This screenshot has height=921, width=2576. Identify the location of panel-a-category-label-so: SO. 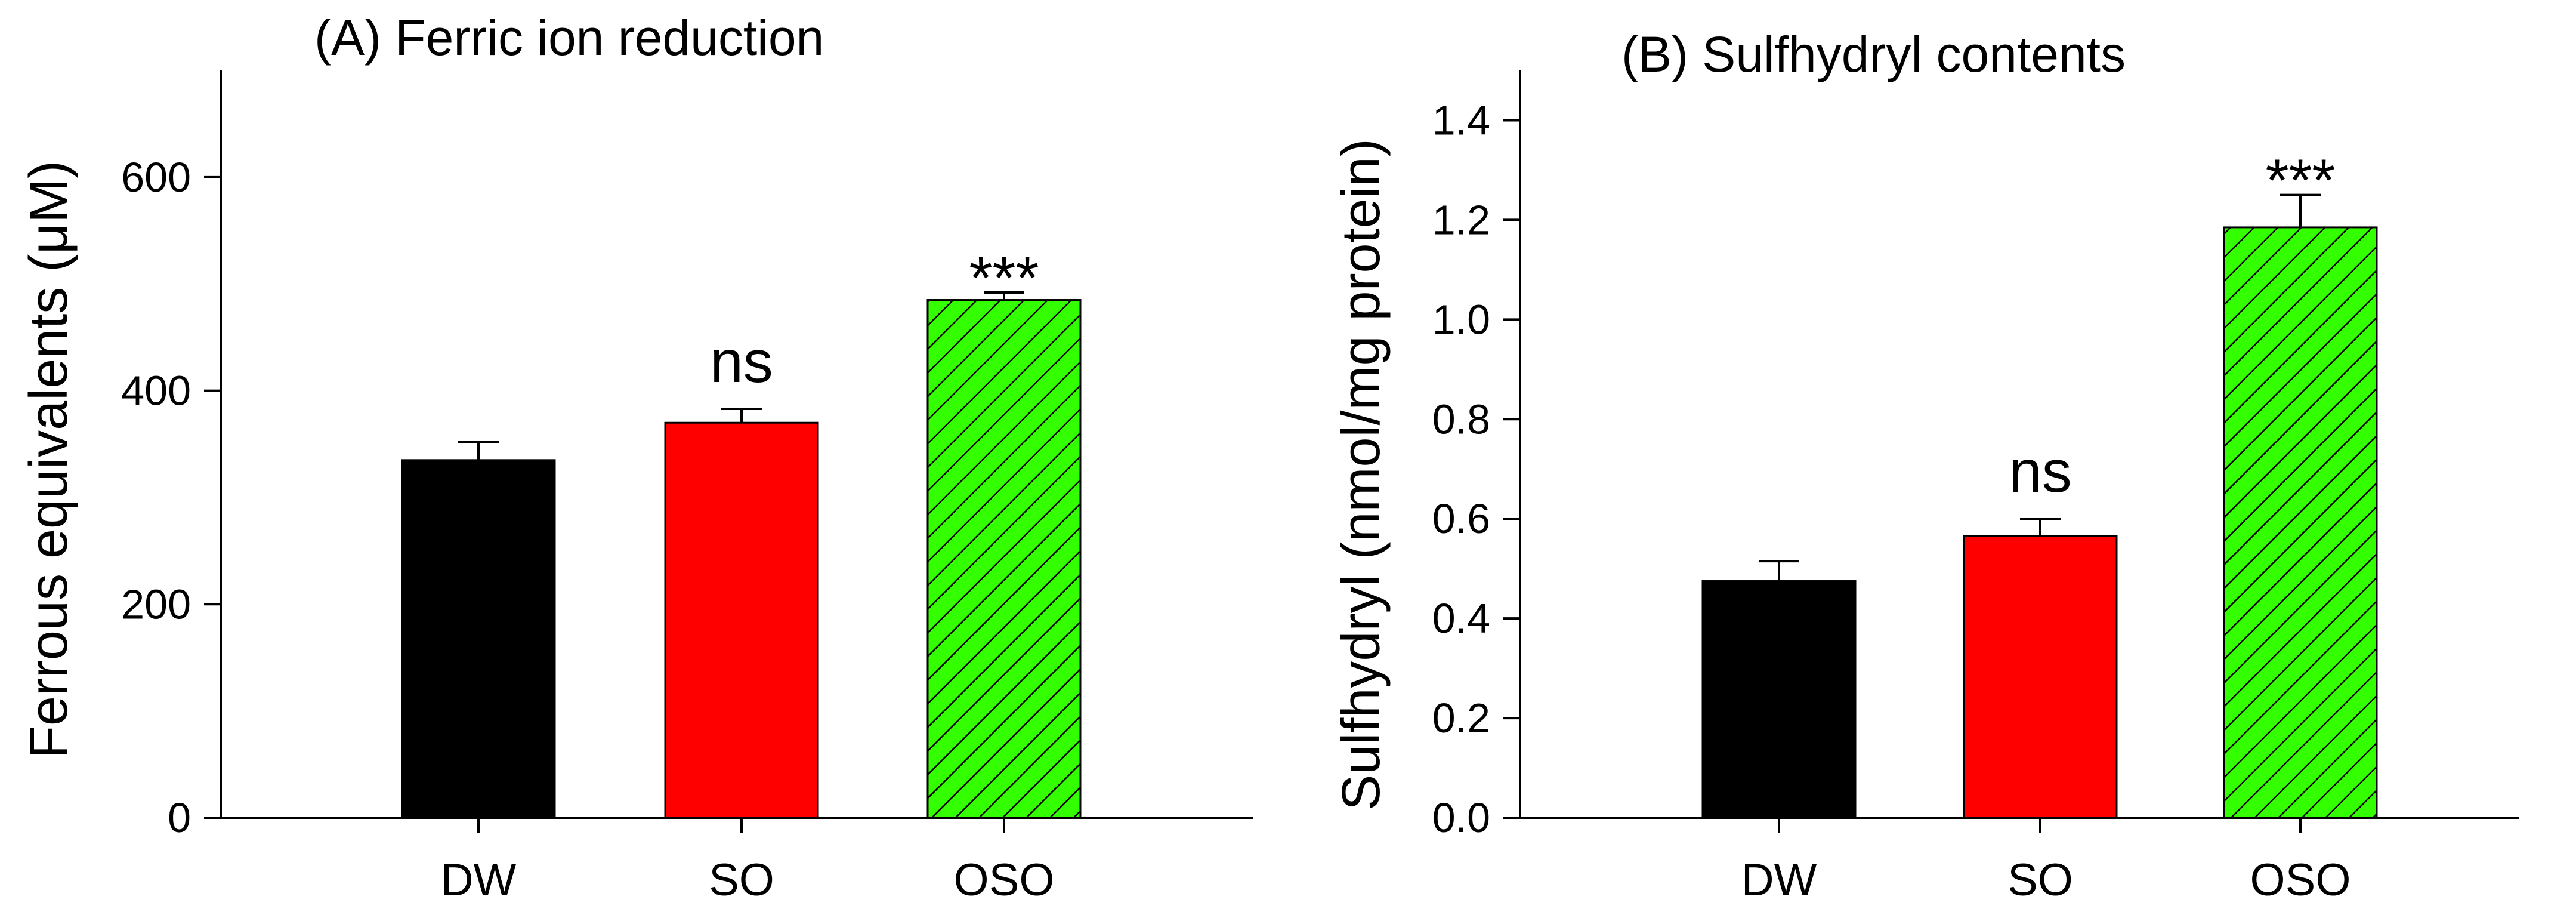
(741, 880).